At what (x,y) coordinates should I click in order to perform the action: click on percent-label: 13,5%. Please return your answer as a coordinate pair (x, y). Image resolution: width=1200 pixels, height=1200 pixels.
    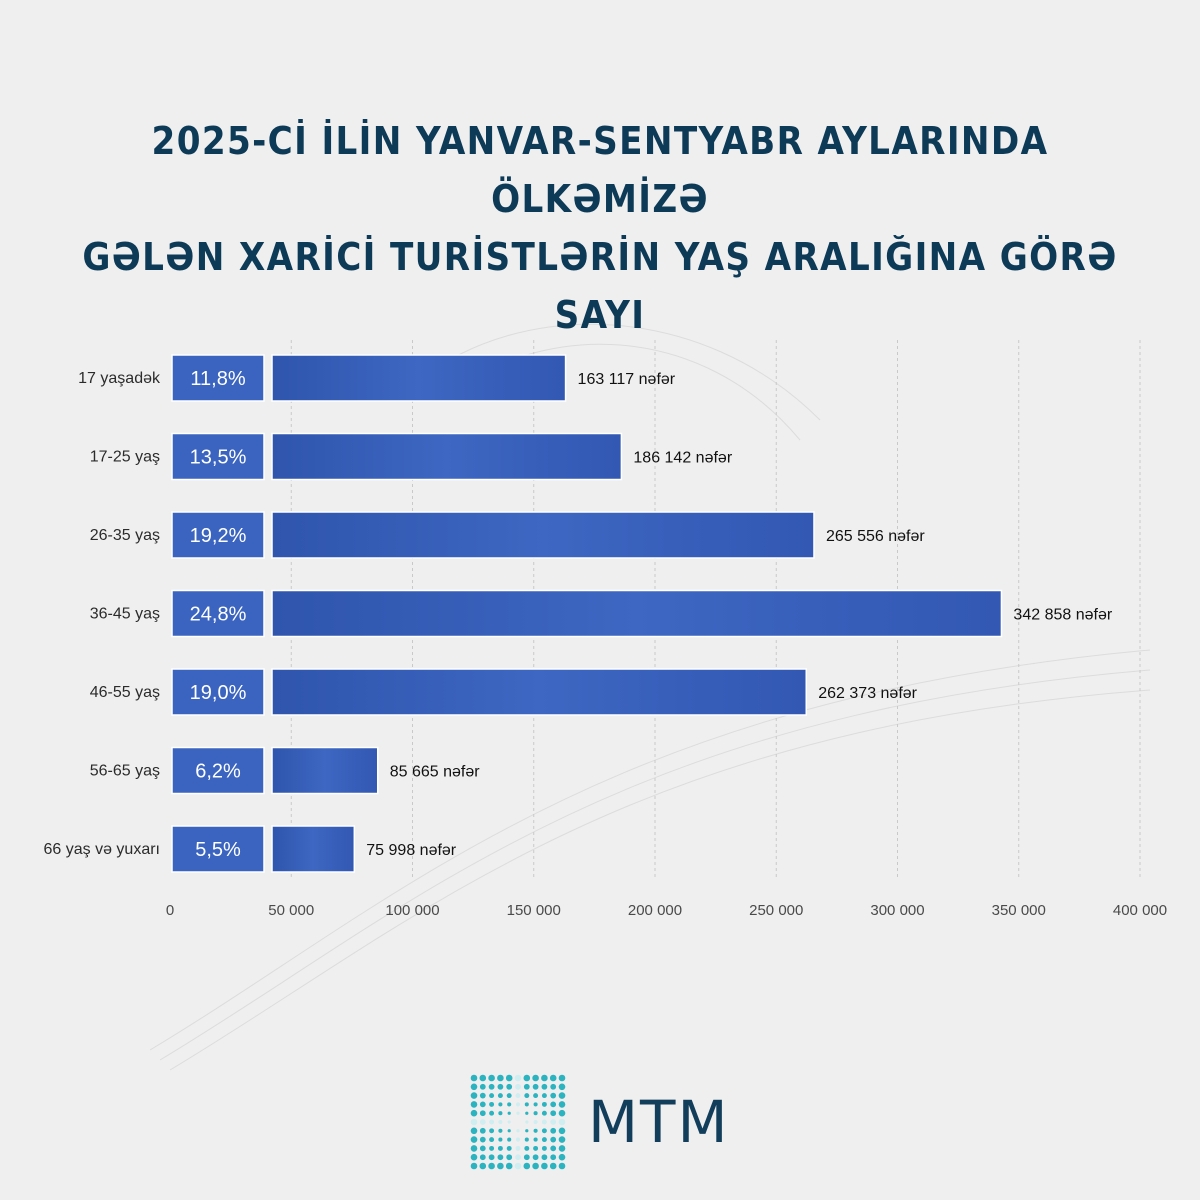
    Looking at the image, I should click on (218, 458).